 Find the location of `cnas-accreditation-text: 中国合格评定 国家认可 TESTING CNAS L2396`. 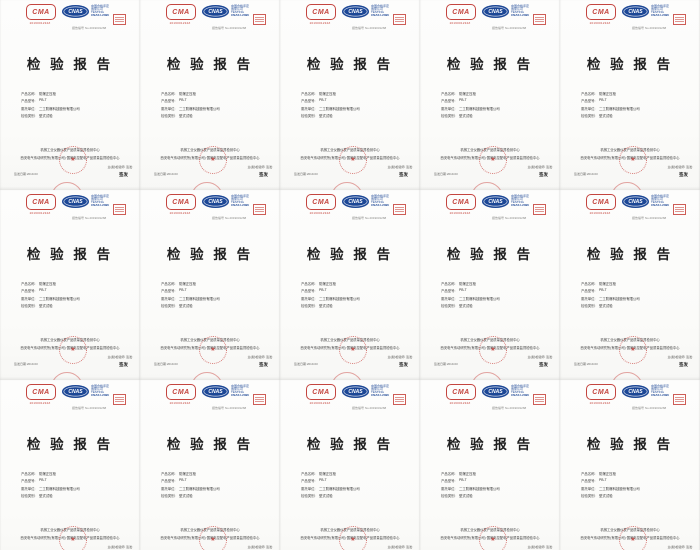

cnas-accreditation-text: 中国合格评定 国家认可 TESTING CNAS L2396 is located at coordinates (520, 201).